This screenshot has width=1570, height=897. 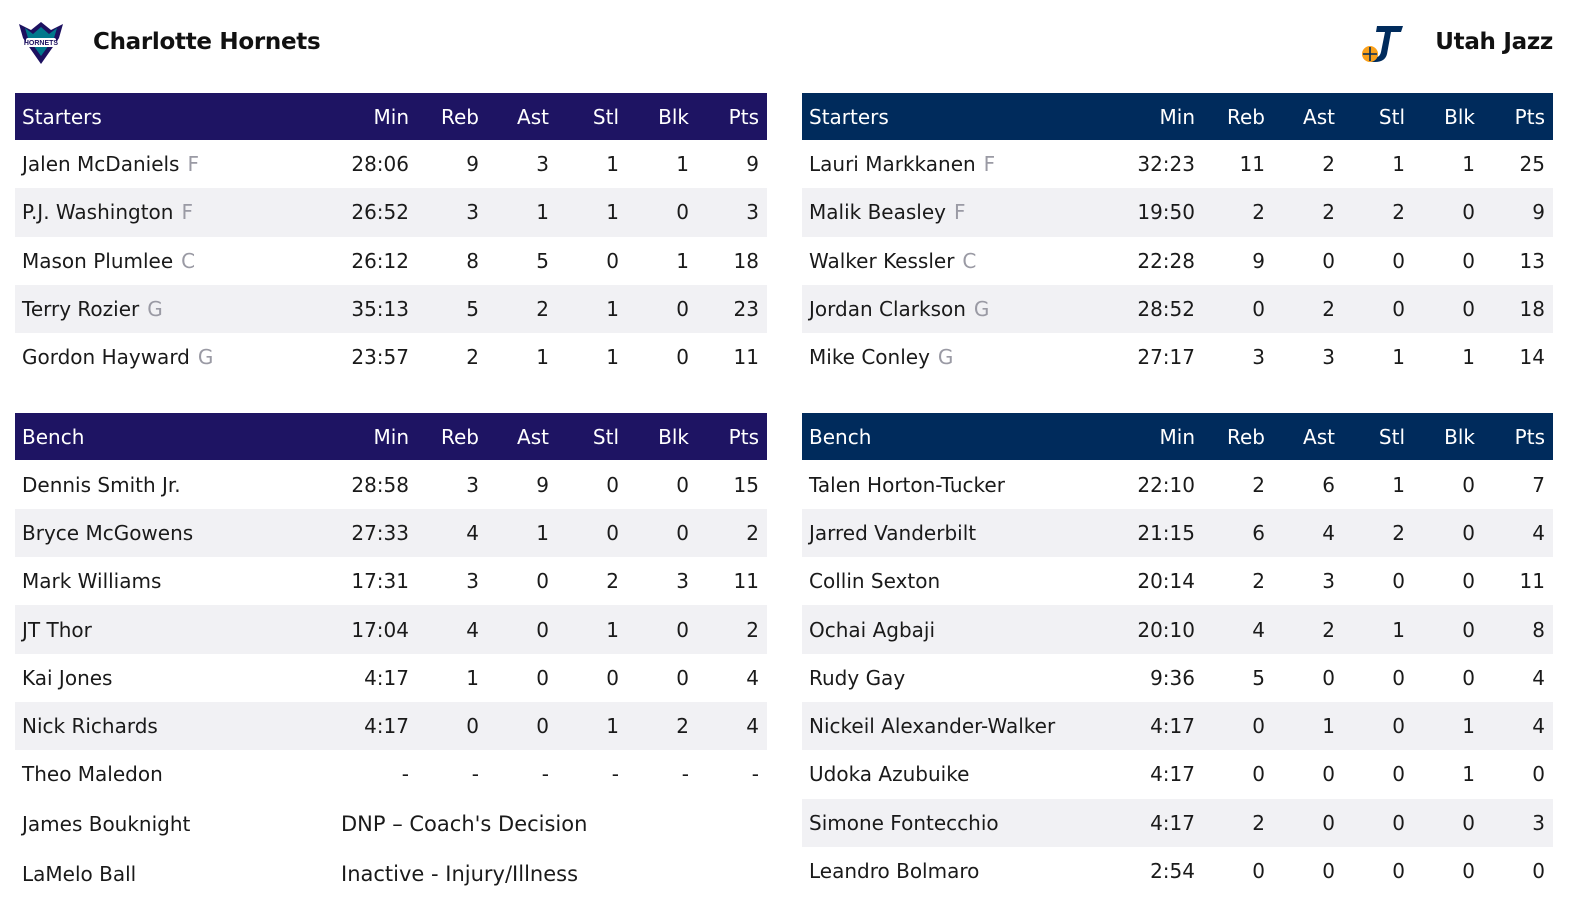 What do you see at coordinates (932, 726) in the screenshot?
I see `player-name-link: Nickeil Alexander-Walker` at bounding box center [932, 726].